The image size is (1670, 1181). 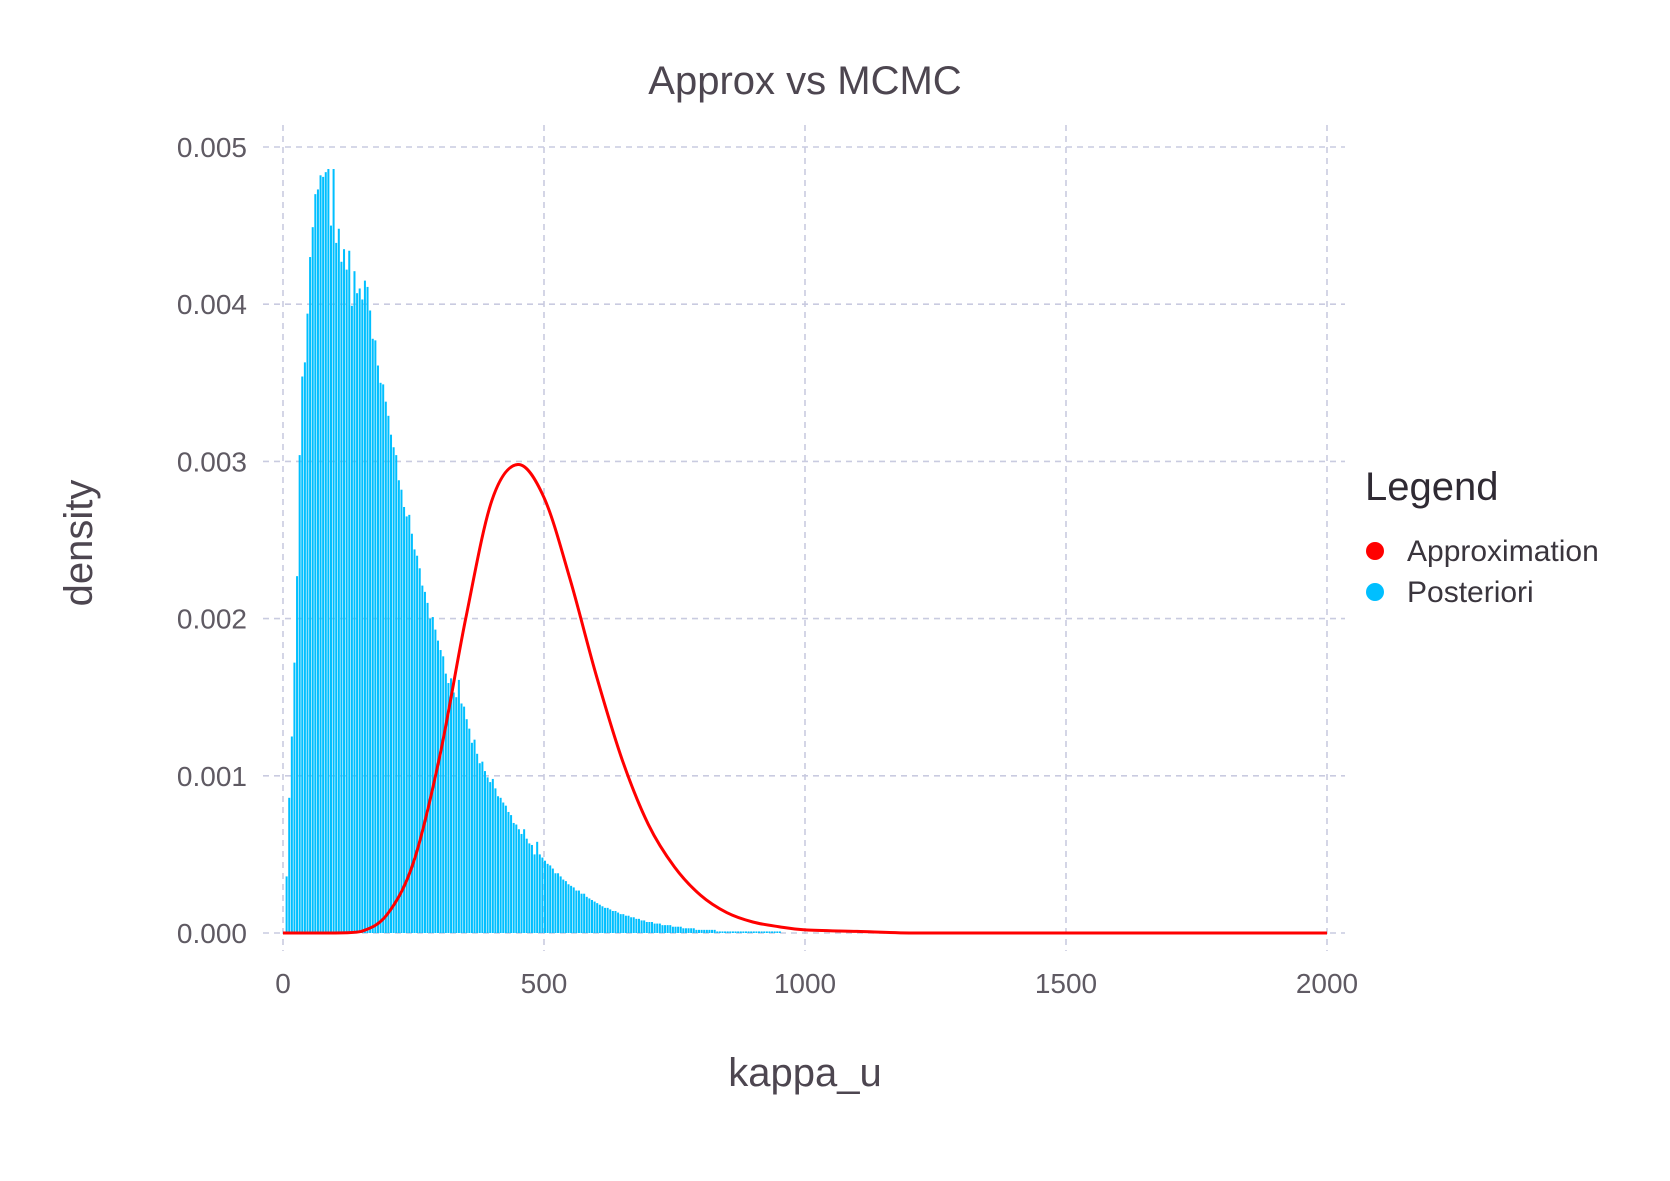 I want to click on x-tick-label: 0, so click(x=283, y=983).